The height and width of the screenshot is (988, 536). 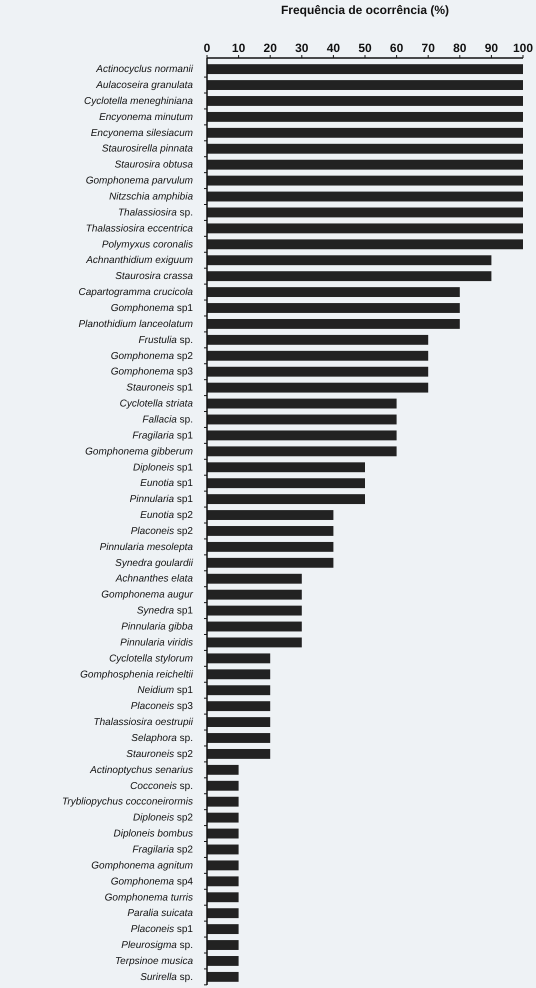 I want to click on y-tick-label: Fallacia sp., so click(x=167, y=420).